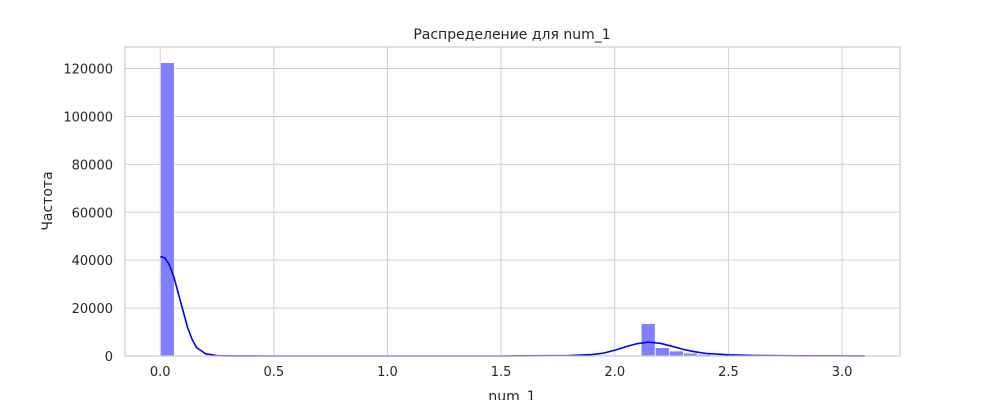 Image resolution: width=1000 pixels, height=400 pixels. I want to click on x-tick-label: 1.0, so click(387, 372).